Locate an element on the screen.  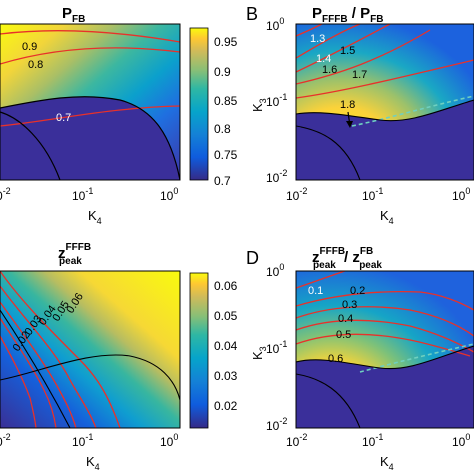
panel-b-x-ticks: 10⁻² 10⁻¹ 10⁰ is located at coordinates (378, 194).